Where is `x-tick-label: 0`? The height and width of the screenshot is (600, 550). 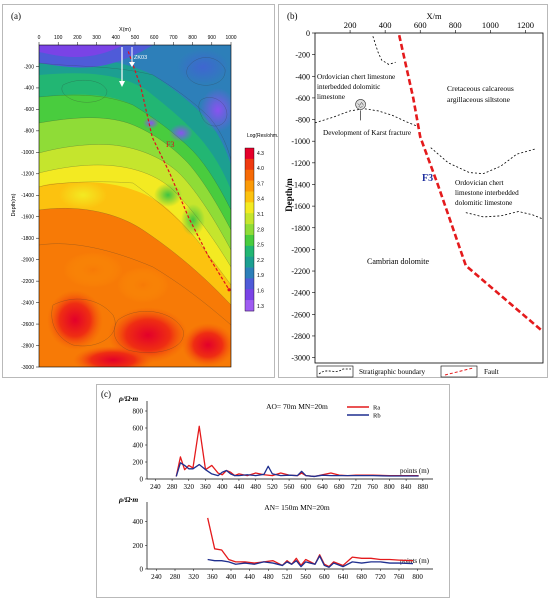 x-tick-label: 0 is located at coordinates (39, 38).